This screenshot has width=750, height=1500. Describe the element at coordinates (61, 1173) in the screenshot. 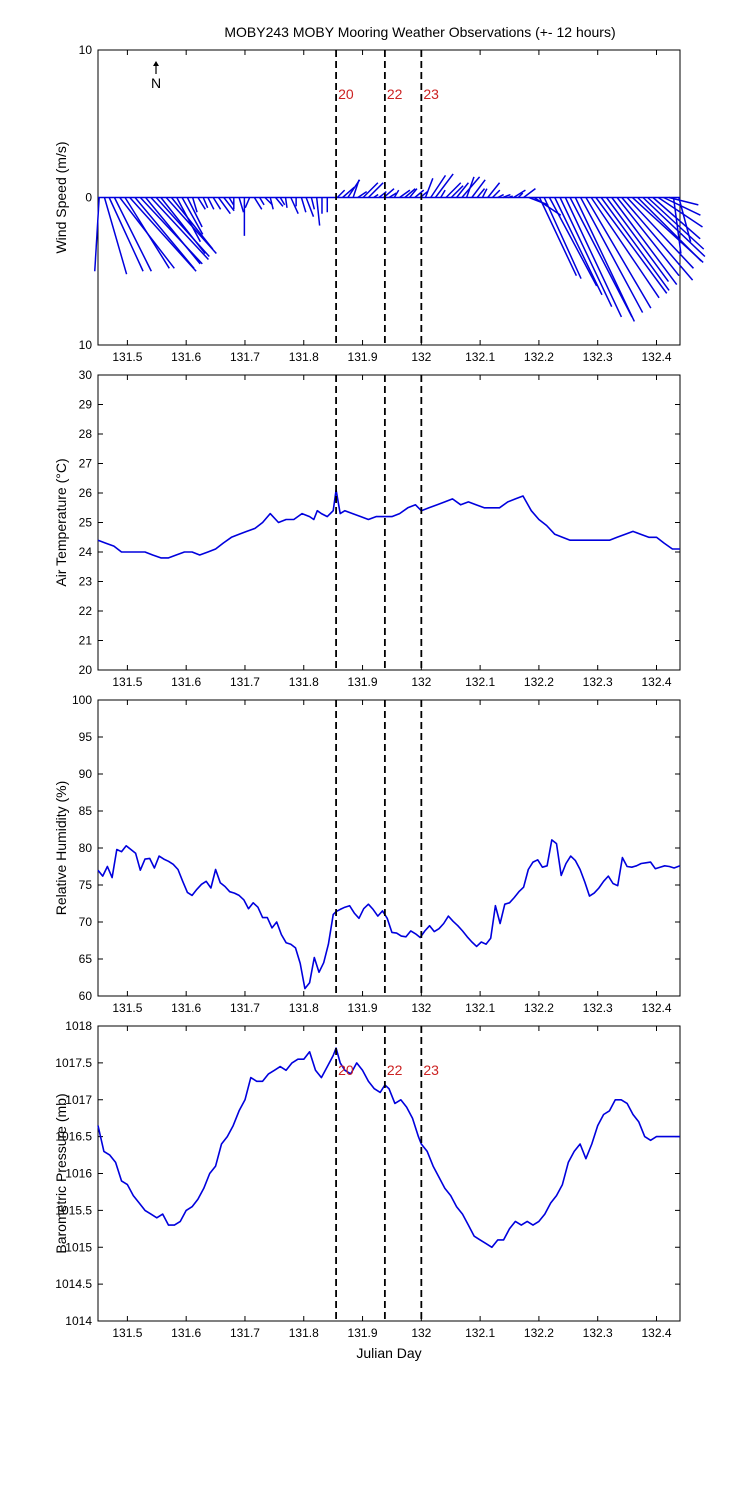

I see `y-axis-label: Barometric Pressure (mb)` at that location.